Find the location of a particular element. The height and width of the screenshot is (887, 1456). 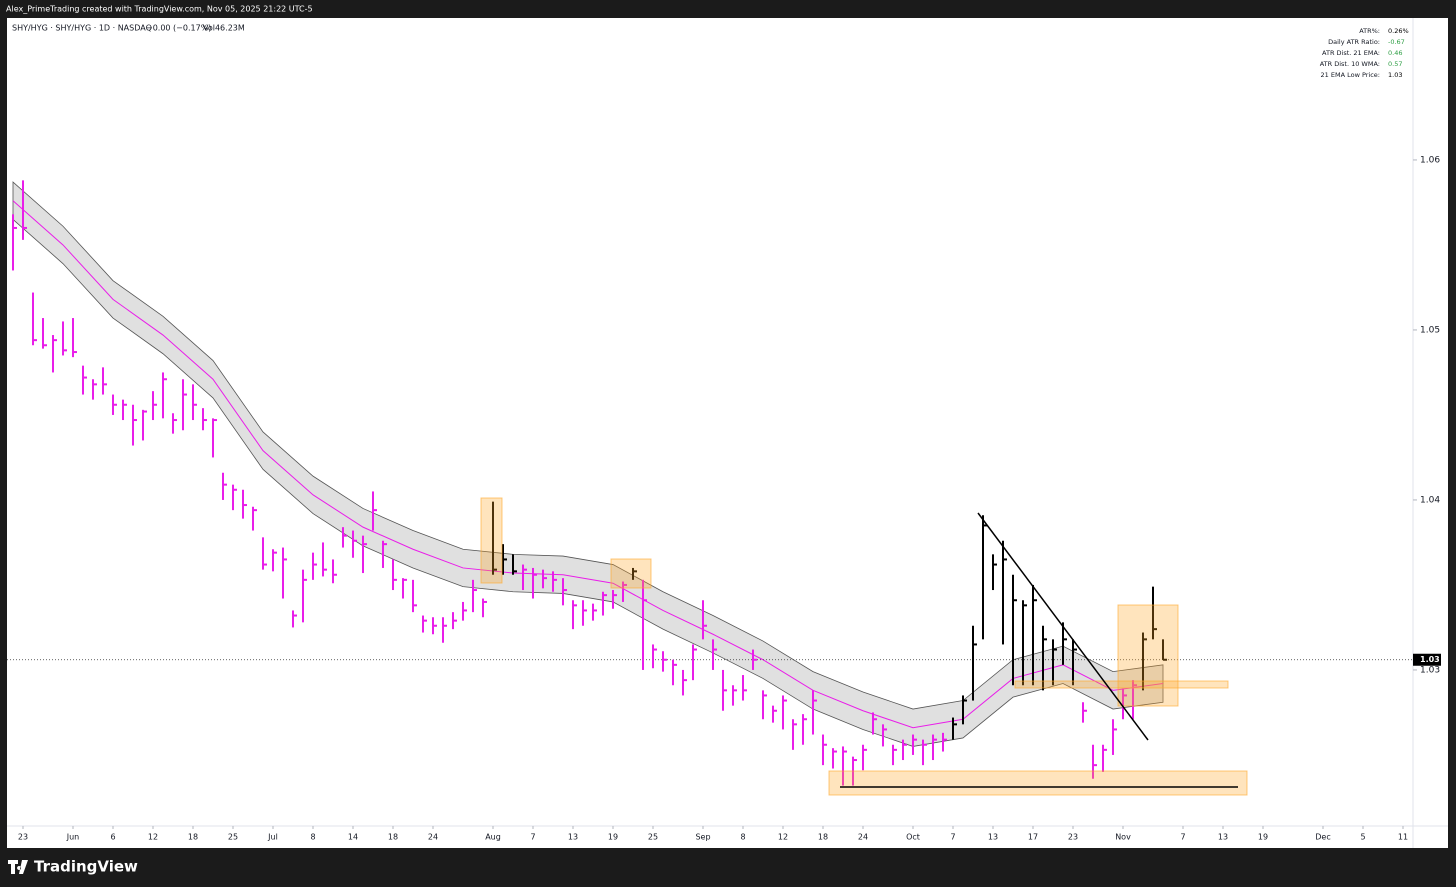

x-tick-label: Jun is located at coordinates (73, 837).